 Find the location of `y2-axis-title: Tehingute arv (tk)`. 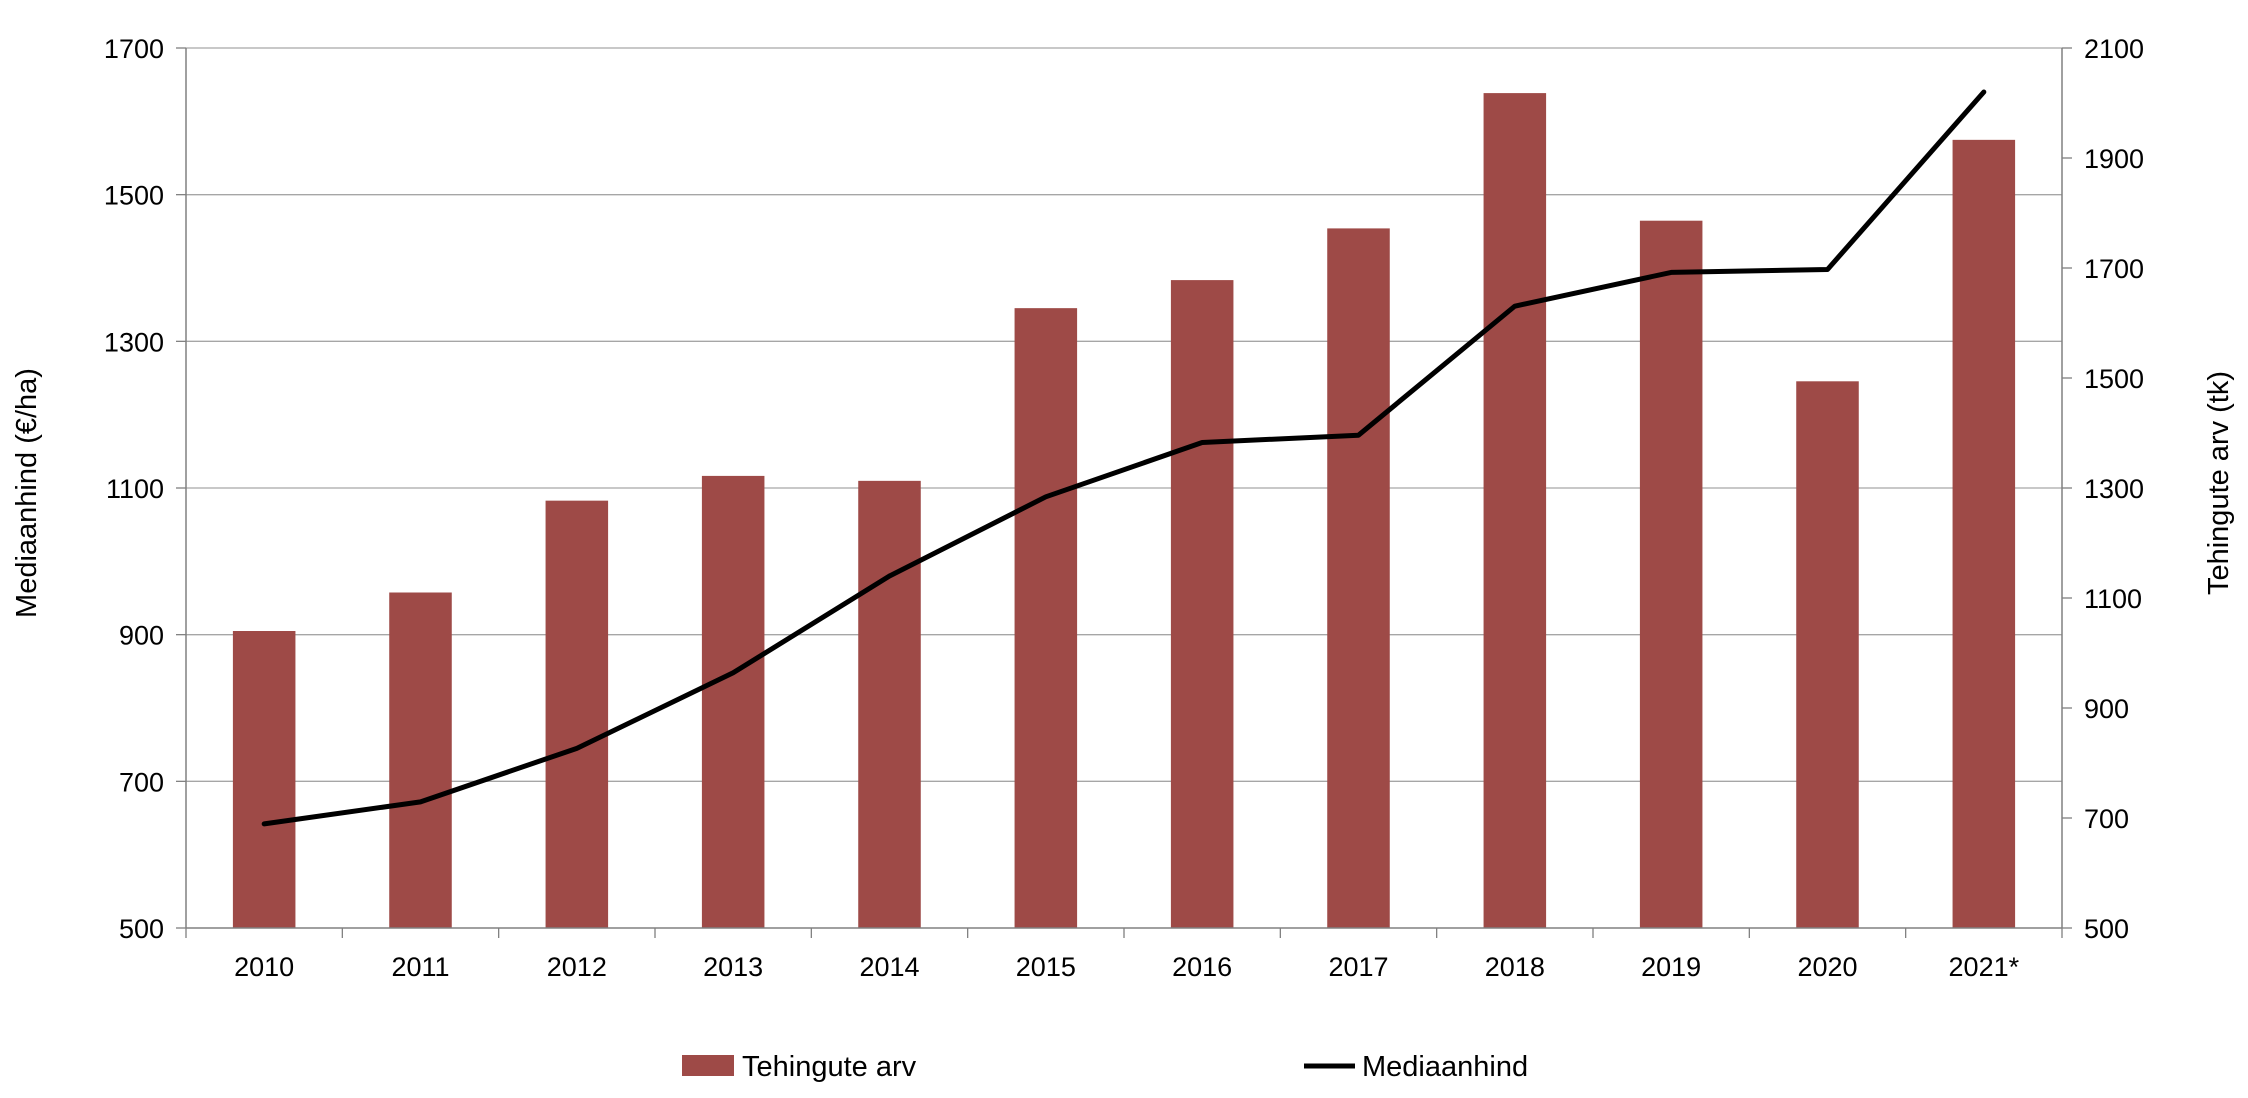

y2-axis-title: Tehingute arv (tk) is located at coordinates (2219, 483).